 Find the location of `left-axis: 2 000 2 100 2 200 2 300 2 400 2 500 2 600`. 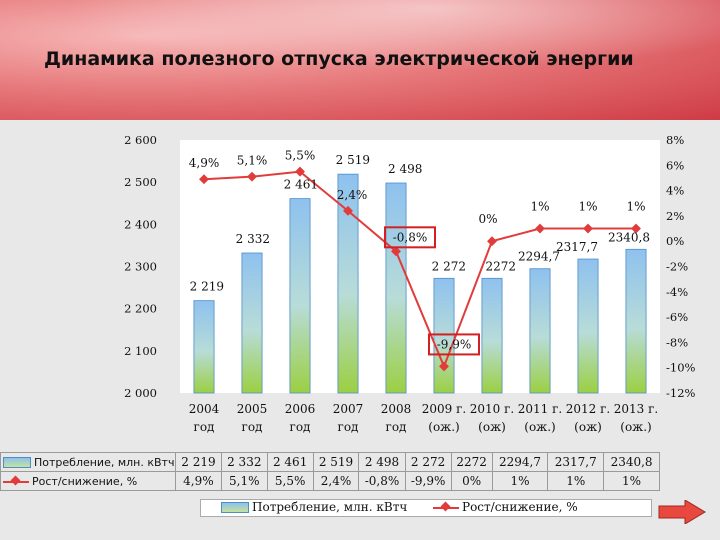

left-axis: 2 000 2 100 2 200 2 300 2 400 2 500 2 600 is located at coordinates (140, 266).